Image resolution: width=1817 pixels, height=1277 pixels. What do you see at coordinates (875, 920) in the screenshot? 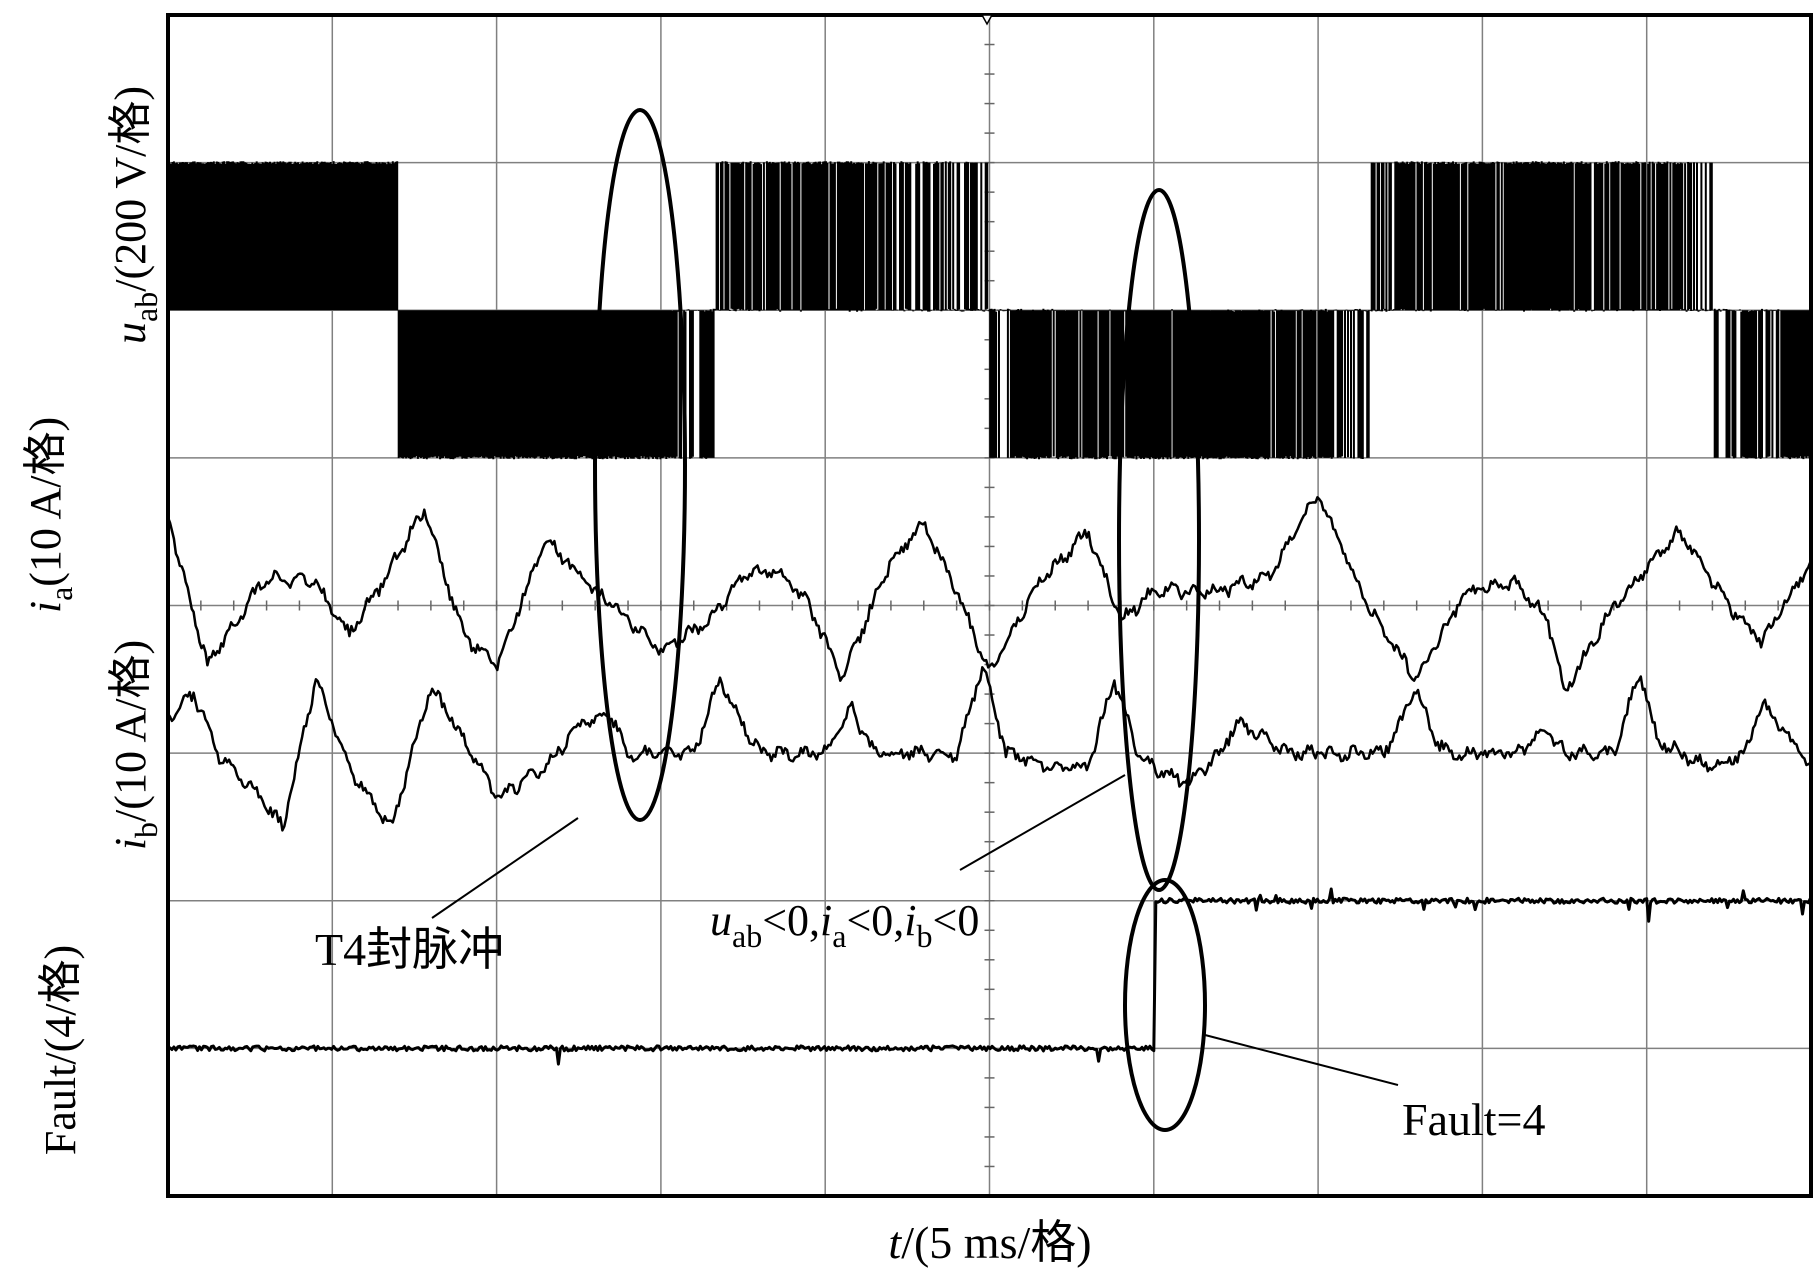
I see `cond-op-2: <0,` at bounding box center [875, 920].